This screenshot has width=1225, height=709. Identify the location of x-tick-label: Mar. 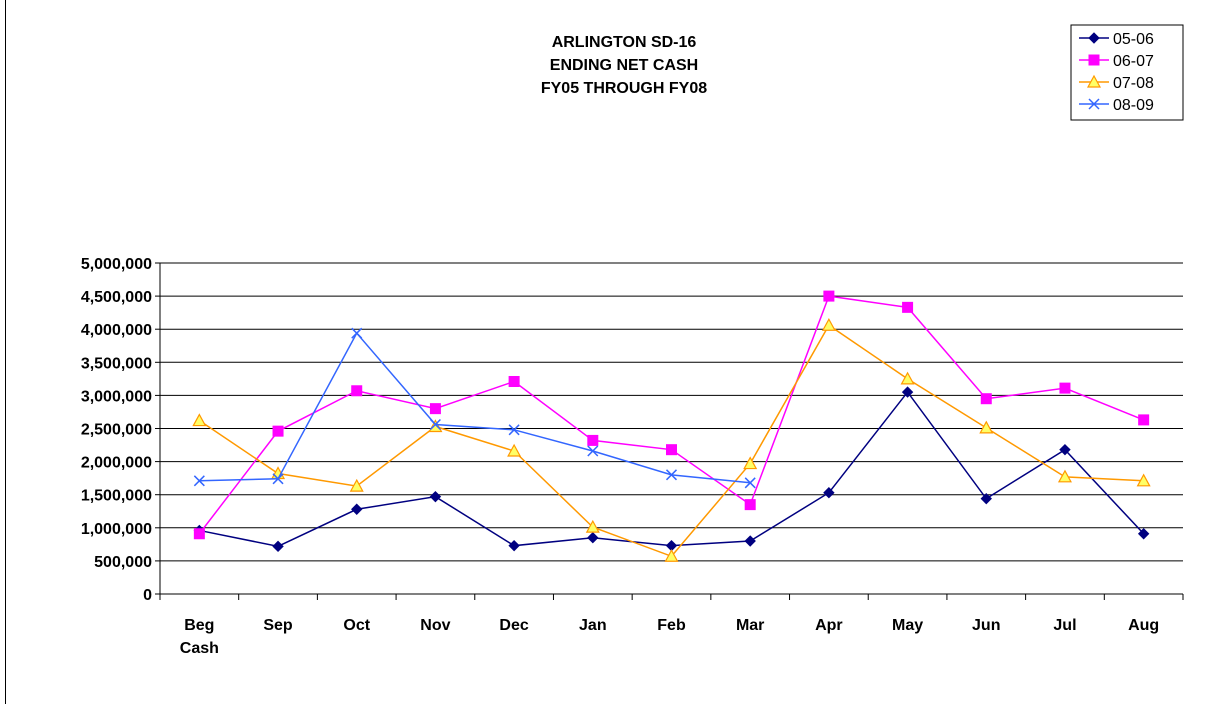
(750, 625).